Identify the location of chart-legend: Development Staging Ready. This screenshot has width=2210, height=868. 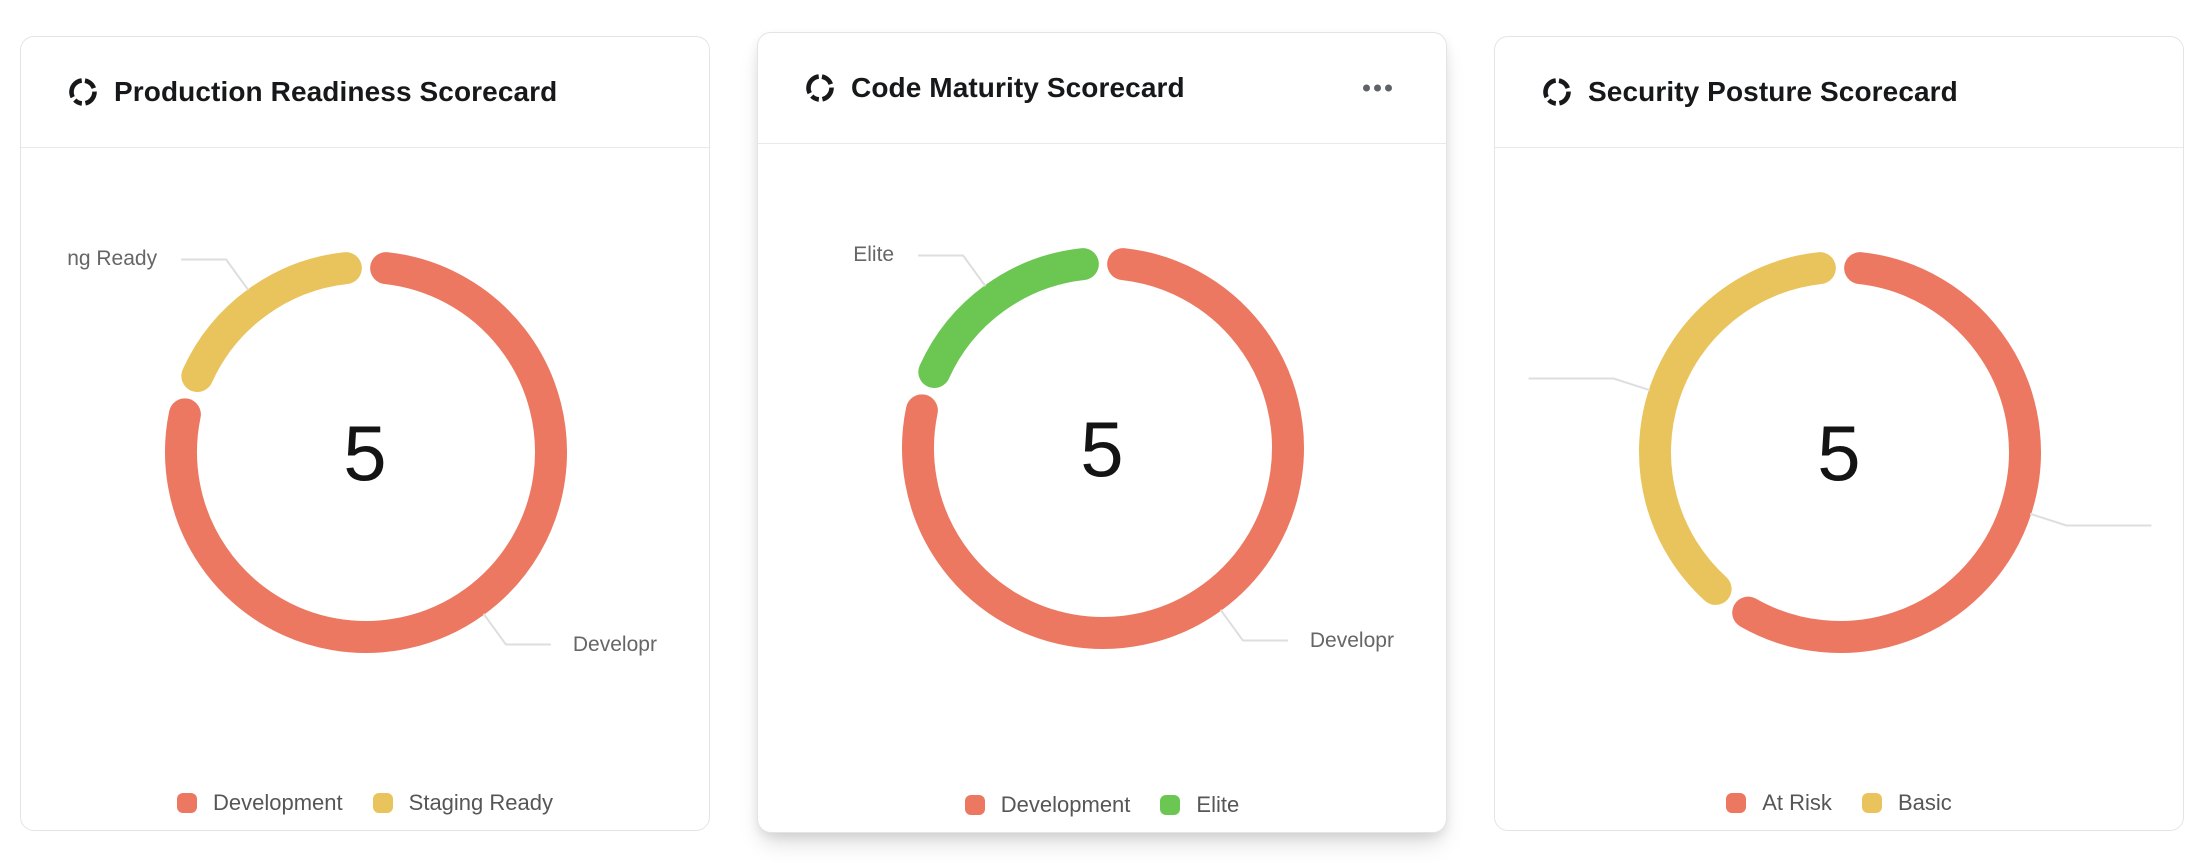
(365, 803).